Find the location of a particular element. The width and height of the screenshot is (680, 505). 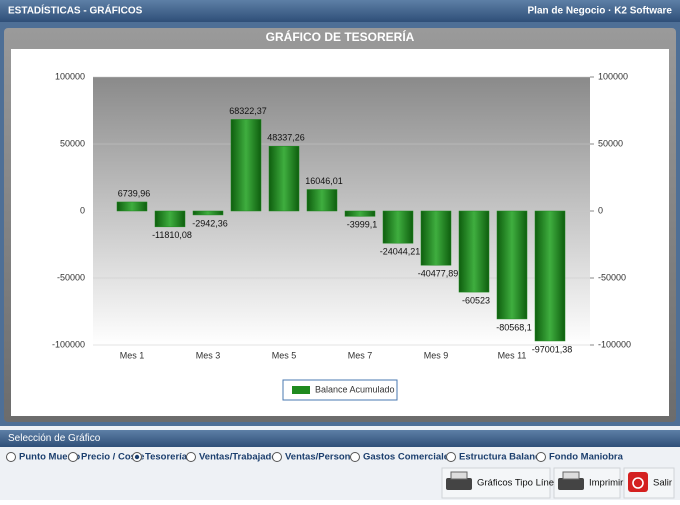

data-label: -40477,89 is located at coordinates (438, 274).